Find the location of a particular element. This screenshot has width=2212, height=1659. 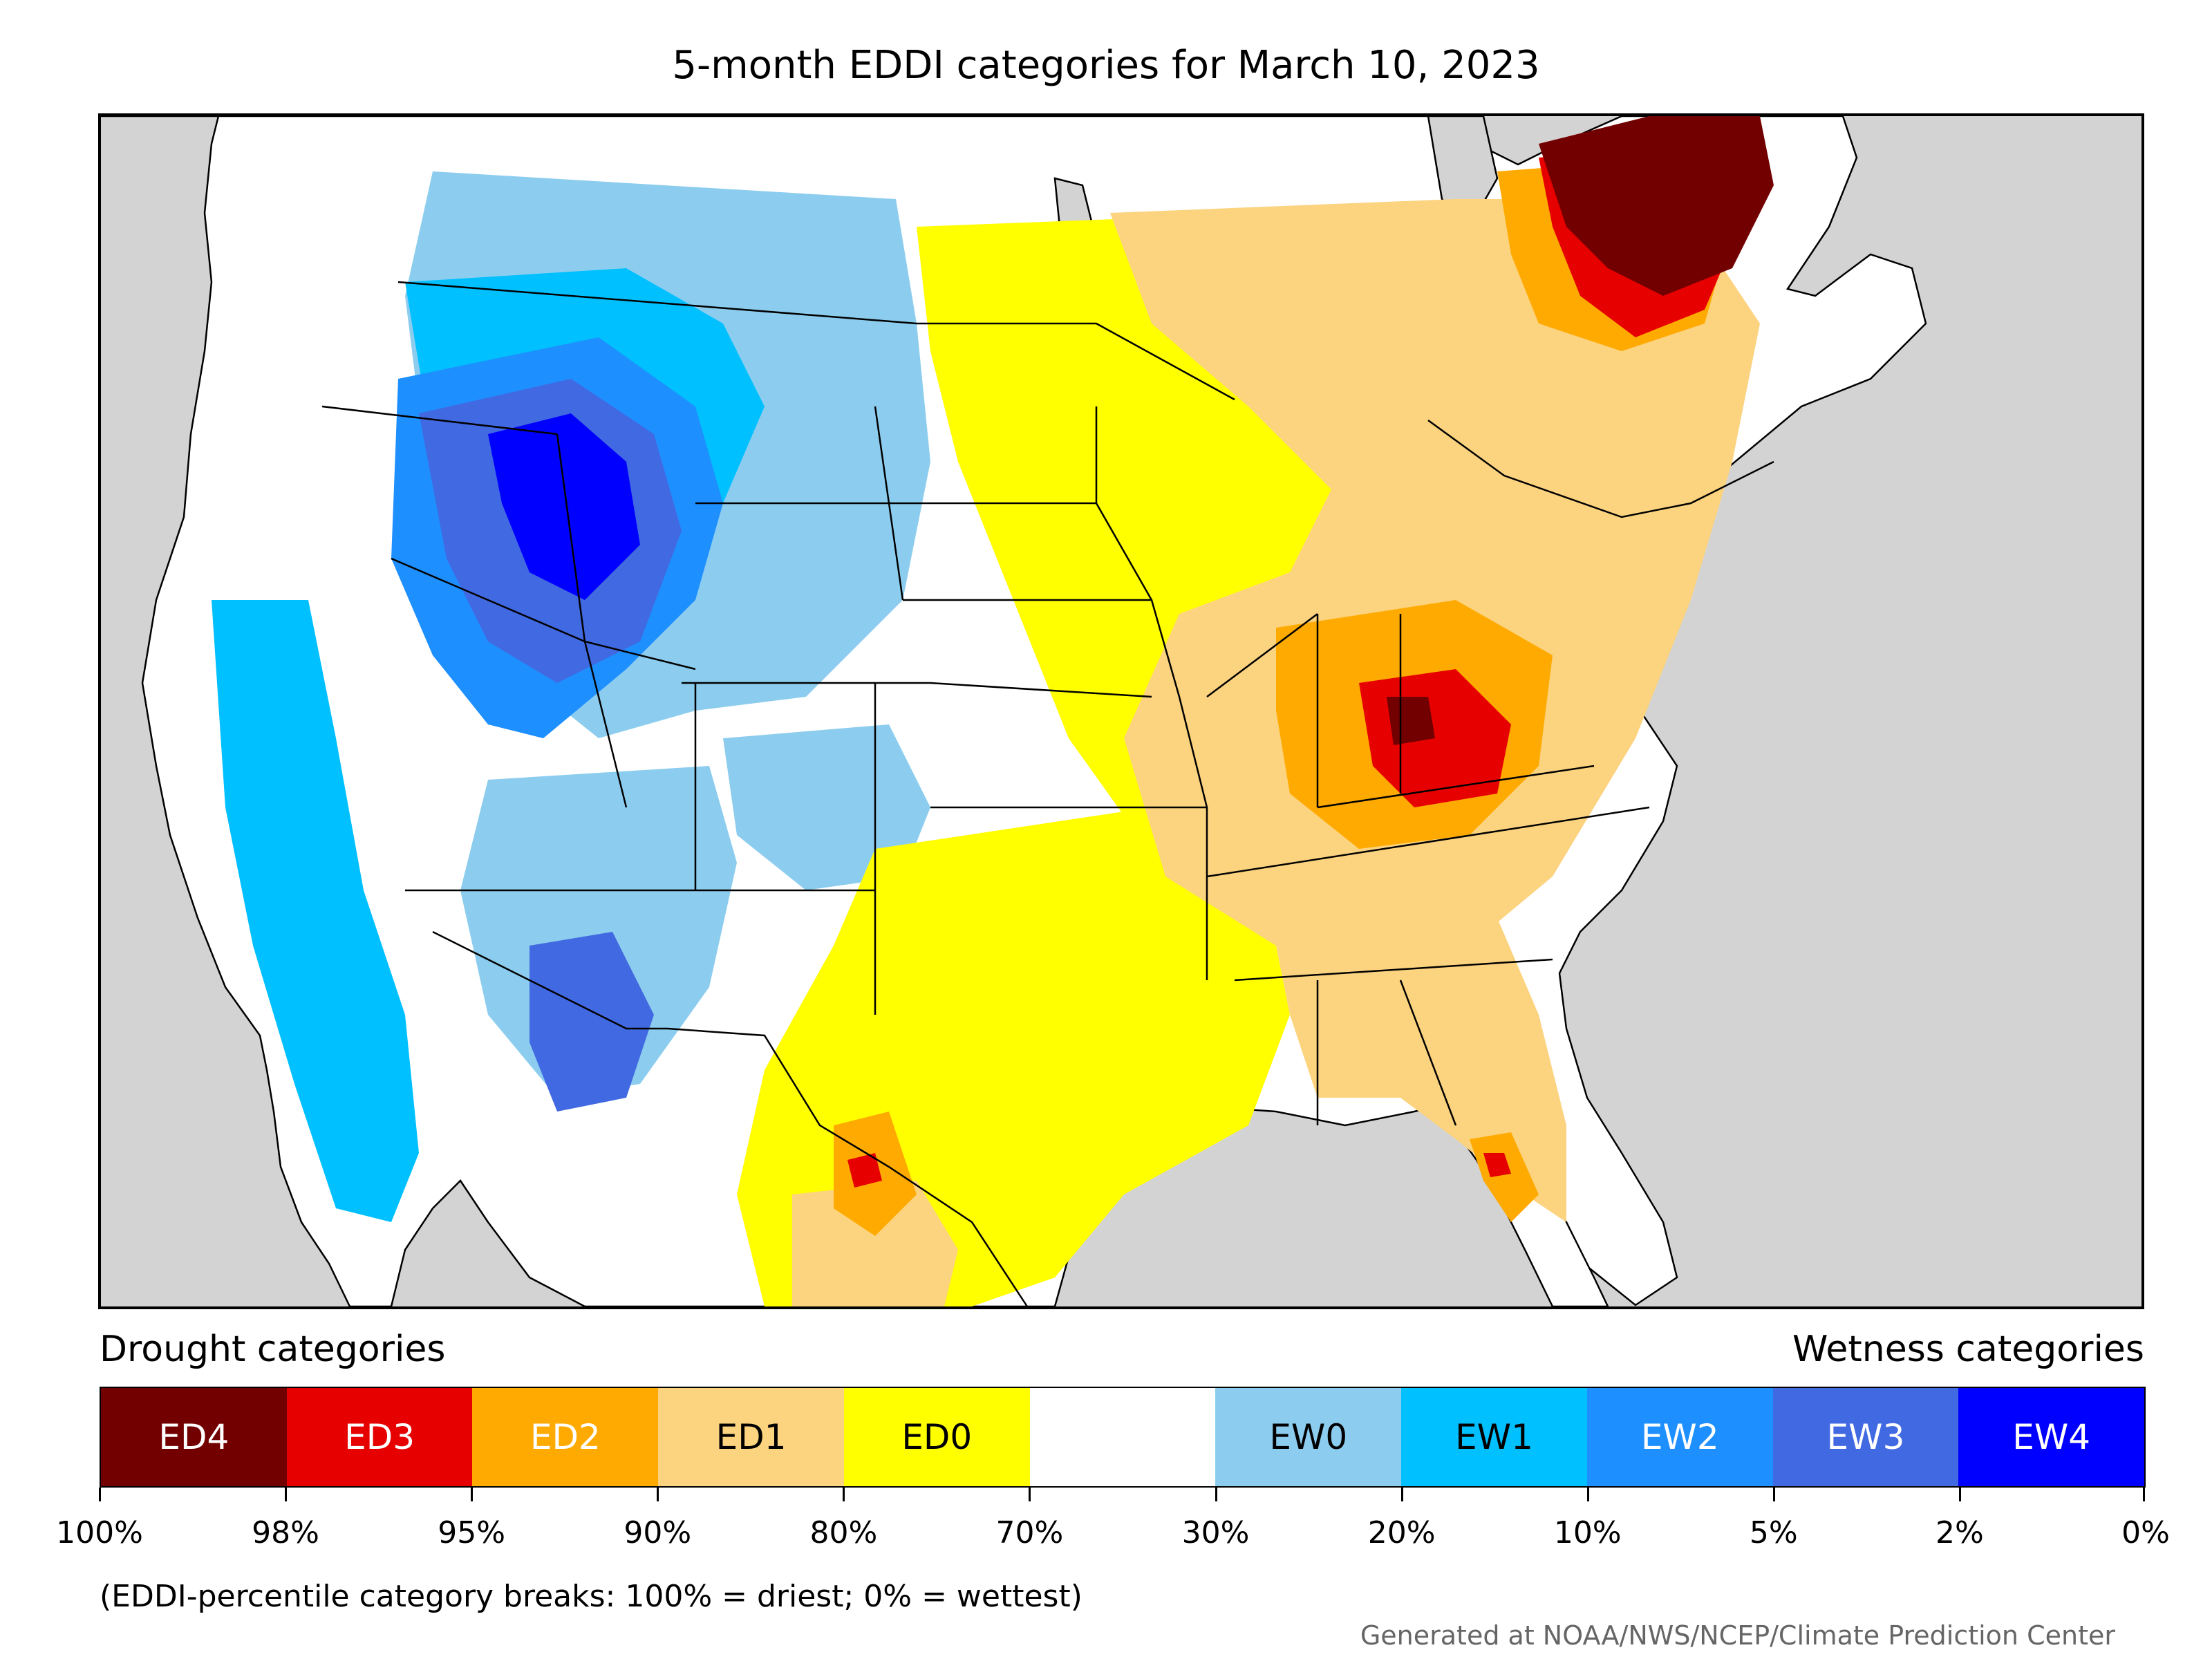

legend-break-label: 2% is located at coordinates (1960, 1532).